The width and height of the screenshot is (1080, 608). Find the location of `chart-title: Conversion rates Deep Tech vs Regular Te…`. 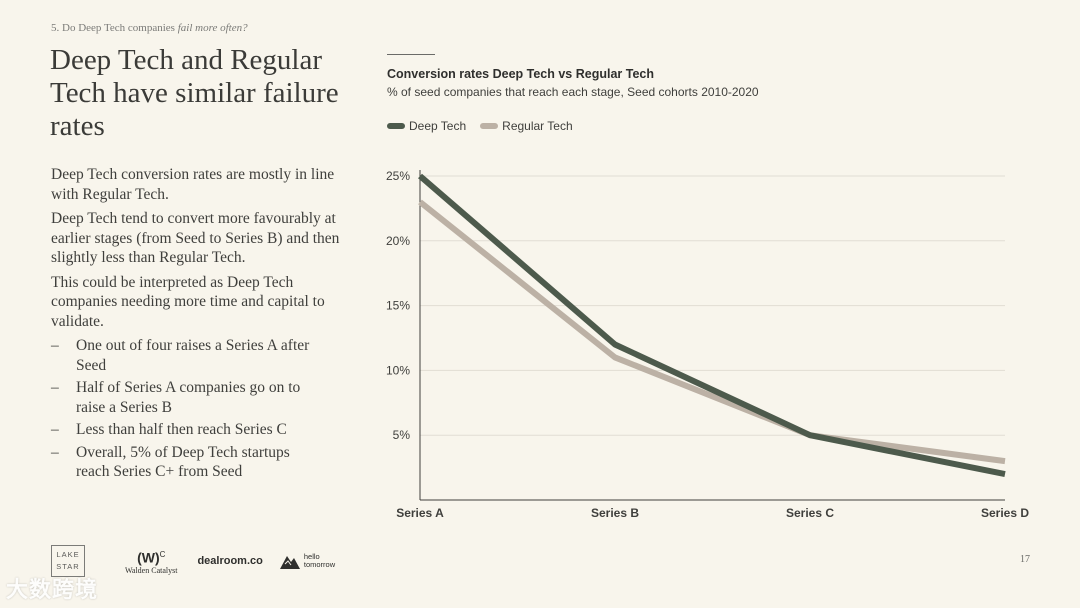

chart-title: Conversion rates Deep Tech vs Regular Te… is located at coordinates (520, 74).